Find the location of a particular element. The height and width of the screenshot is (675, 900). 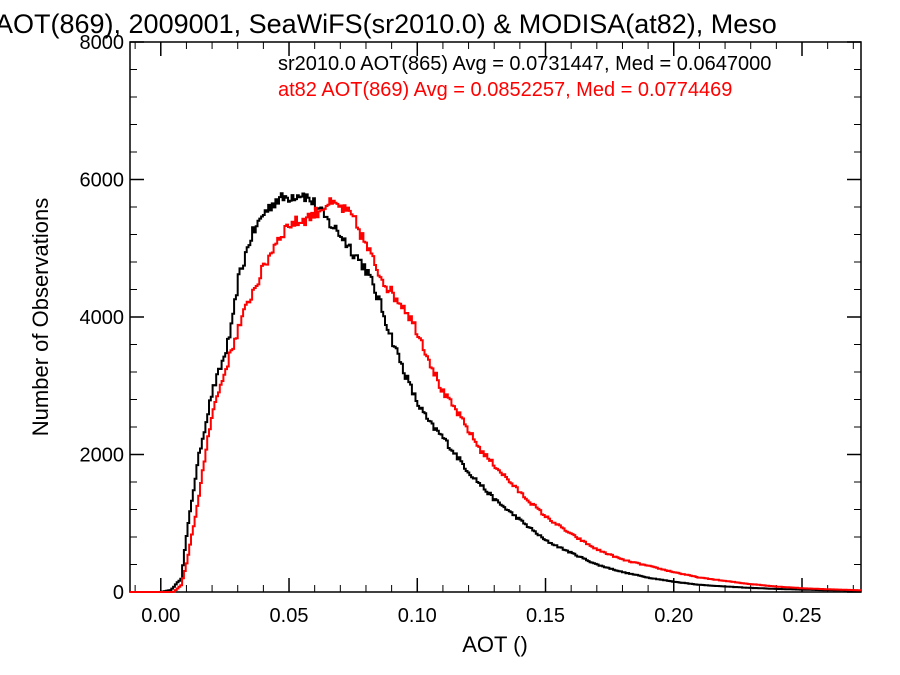

y-tick-label: 8000 is located at coordinates (102, 43).